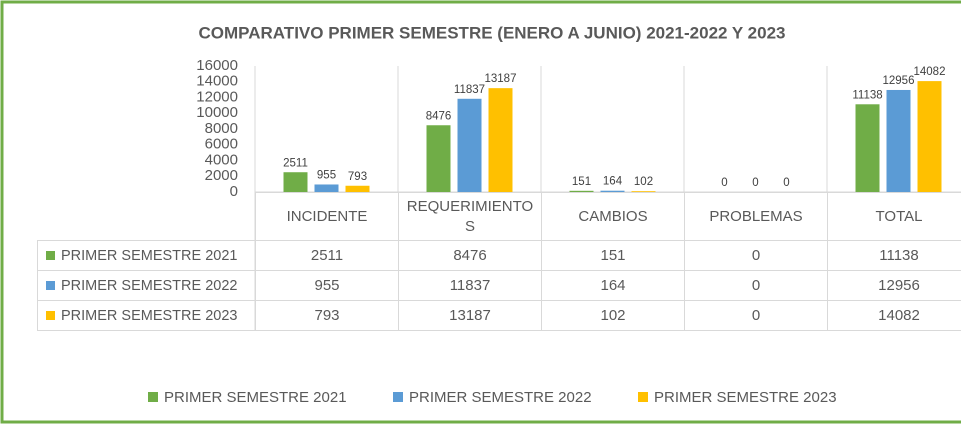 The image size is (961, 425). Describe the element at coordinates (894, 216) in the screenshot. I see `category-label: TOTAL` at that location.